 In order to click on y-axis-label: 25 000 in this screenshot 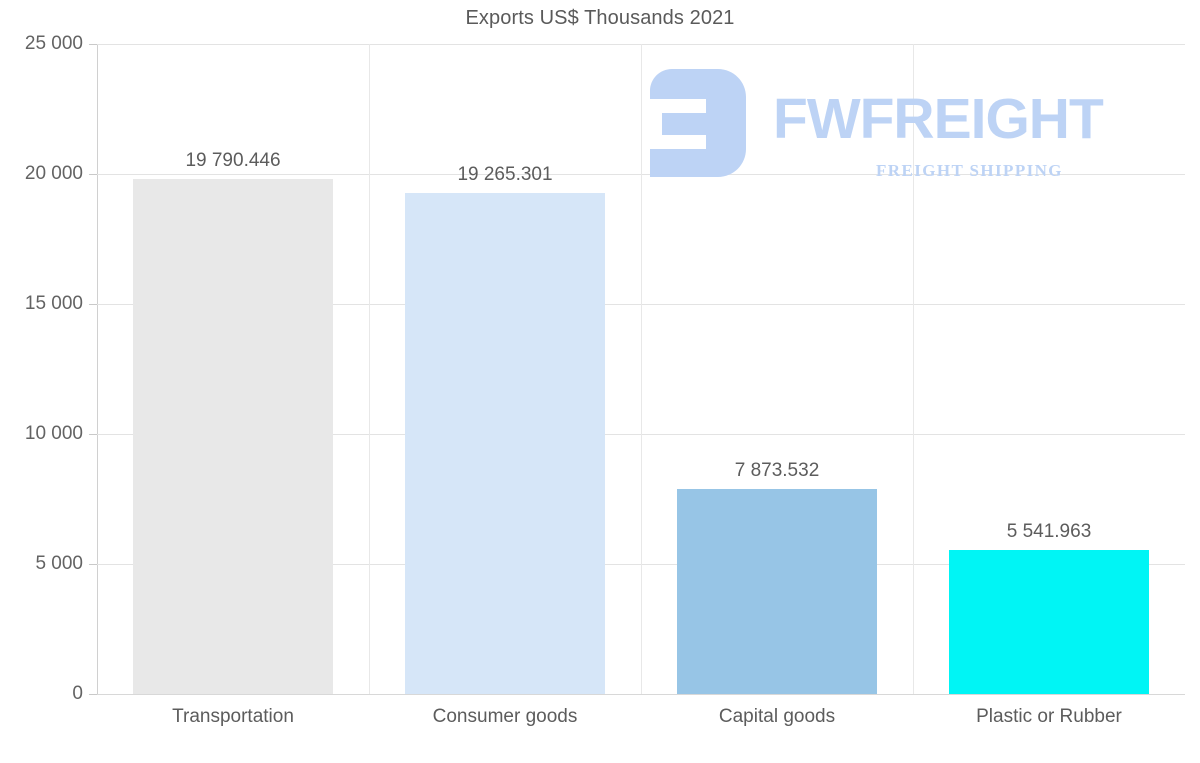, I will do `click(53, 43)`.